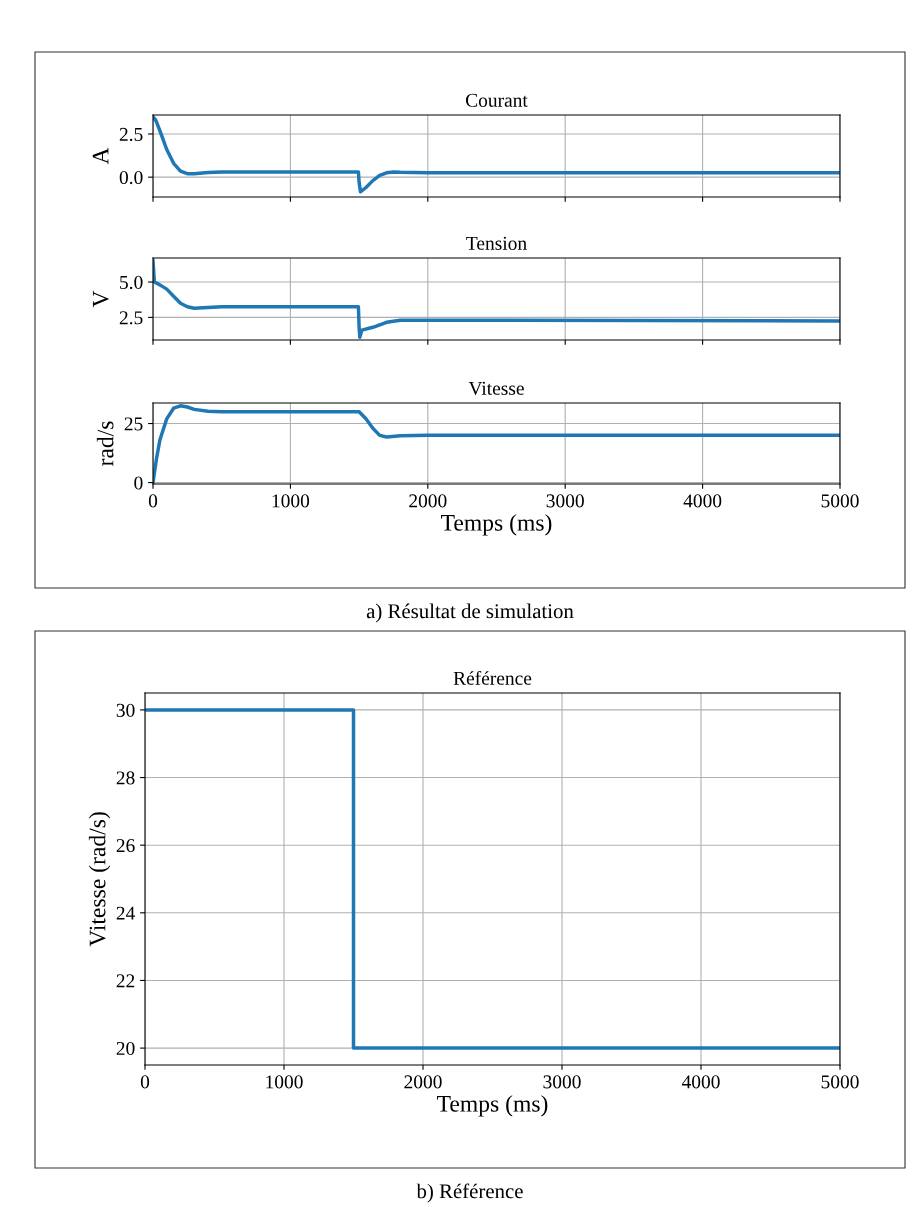 Image resolution: width=922 pixels, height=1207 pixels. I want to click on y-tick-label: 25, so click(133, 424).